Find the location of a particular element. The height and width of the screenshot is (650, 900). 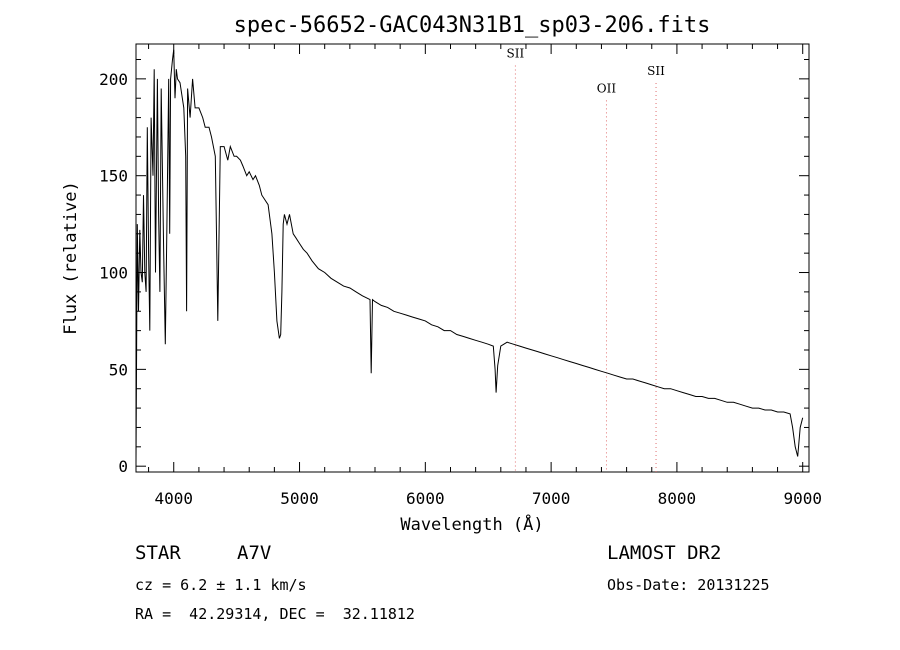

x-tick-label: 5000 is located at coordinates (299, 498).